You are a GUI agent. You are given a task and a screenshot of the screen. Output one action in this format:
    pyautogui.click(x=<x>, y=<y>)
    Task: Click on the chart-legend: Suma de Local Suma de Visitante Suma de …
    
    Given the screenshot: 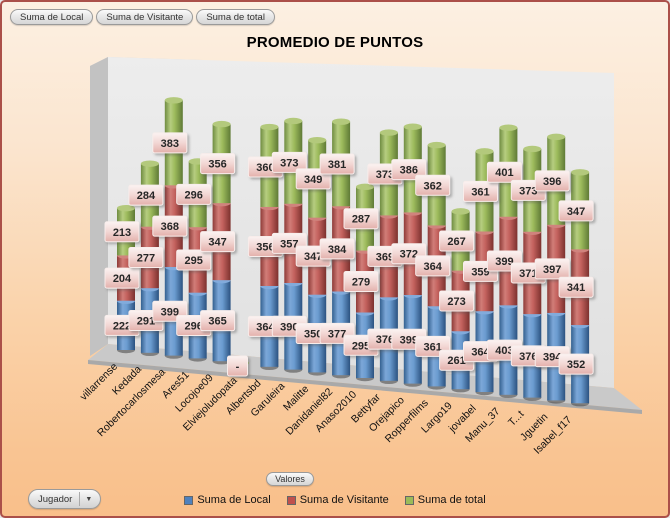 What is the action you would take?
    pyautogui.click(x=335, y=500)
    